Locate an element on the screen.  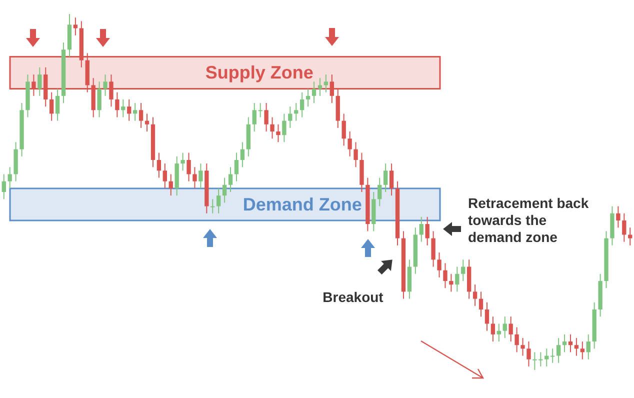
annotation: Retracement back towards the demand zone is located at coordinates (528, 220).